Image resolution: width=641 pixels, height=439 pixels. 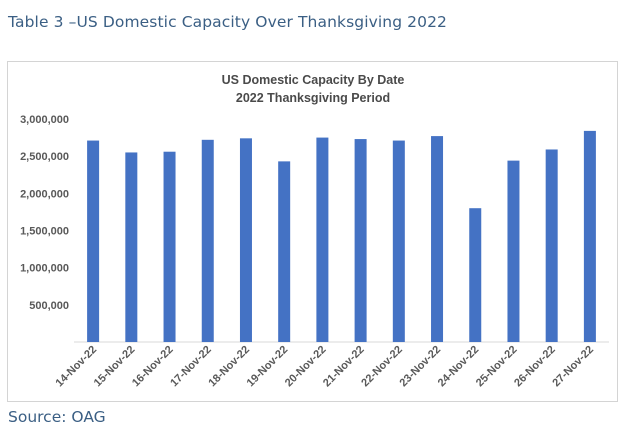 I want to click on x-tick-label: 27-Nov-22, so click(x=573, y=367).